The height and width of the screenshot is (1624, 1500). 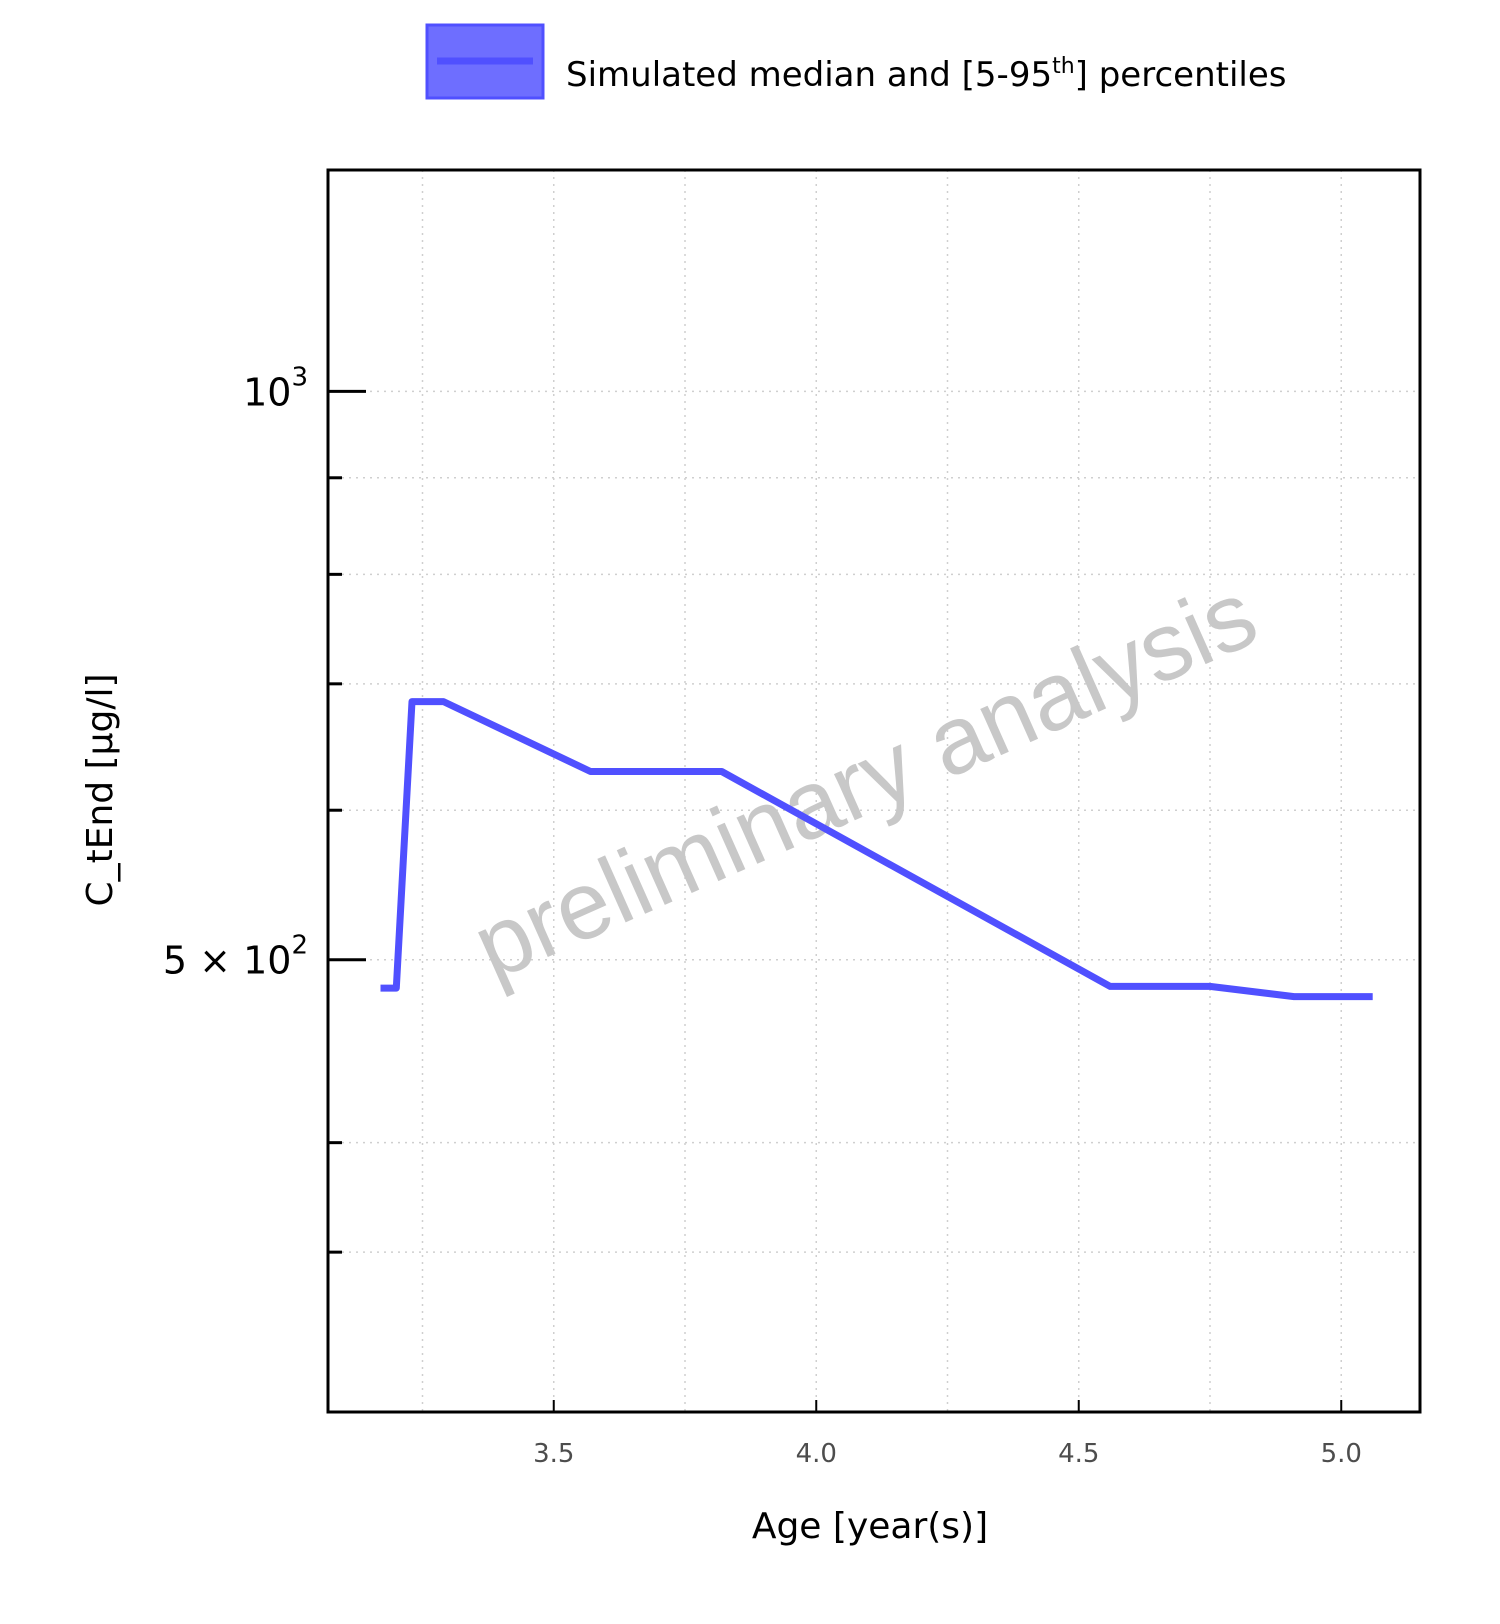 I want to click on y-tick-label: 103, so click(x=275, y=388).